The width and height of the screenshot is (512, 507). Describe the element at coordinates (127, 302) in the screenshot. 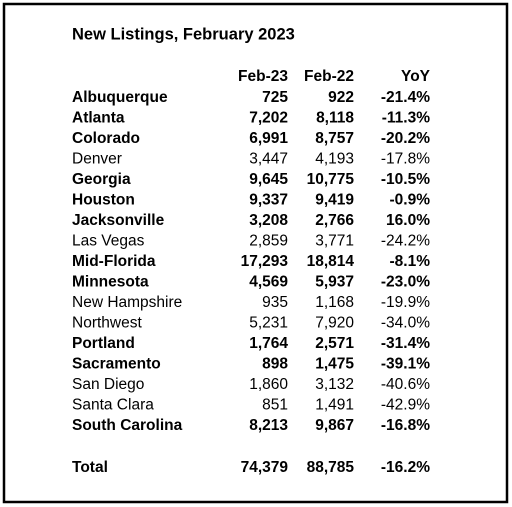

I see `row-label: New Hampshire` at that location.